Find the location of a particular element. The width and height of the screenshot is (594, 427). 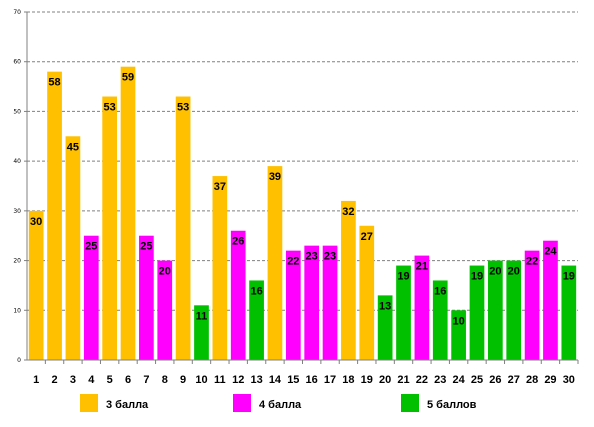

data-label: 26 is located at coordinates (238, 242).